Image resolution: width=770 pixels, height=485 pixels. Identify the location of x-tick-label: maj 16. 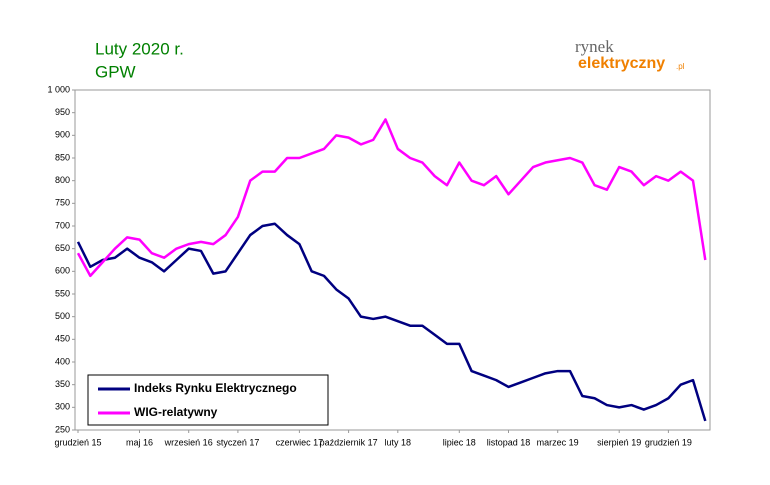
(139, 442).